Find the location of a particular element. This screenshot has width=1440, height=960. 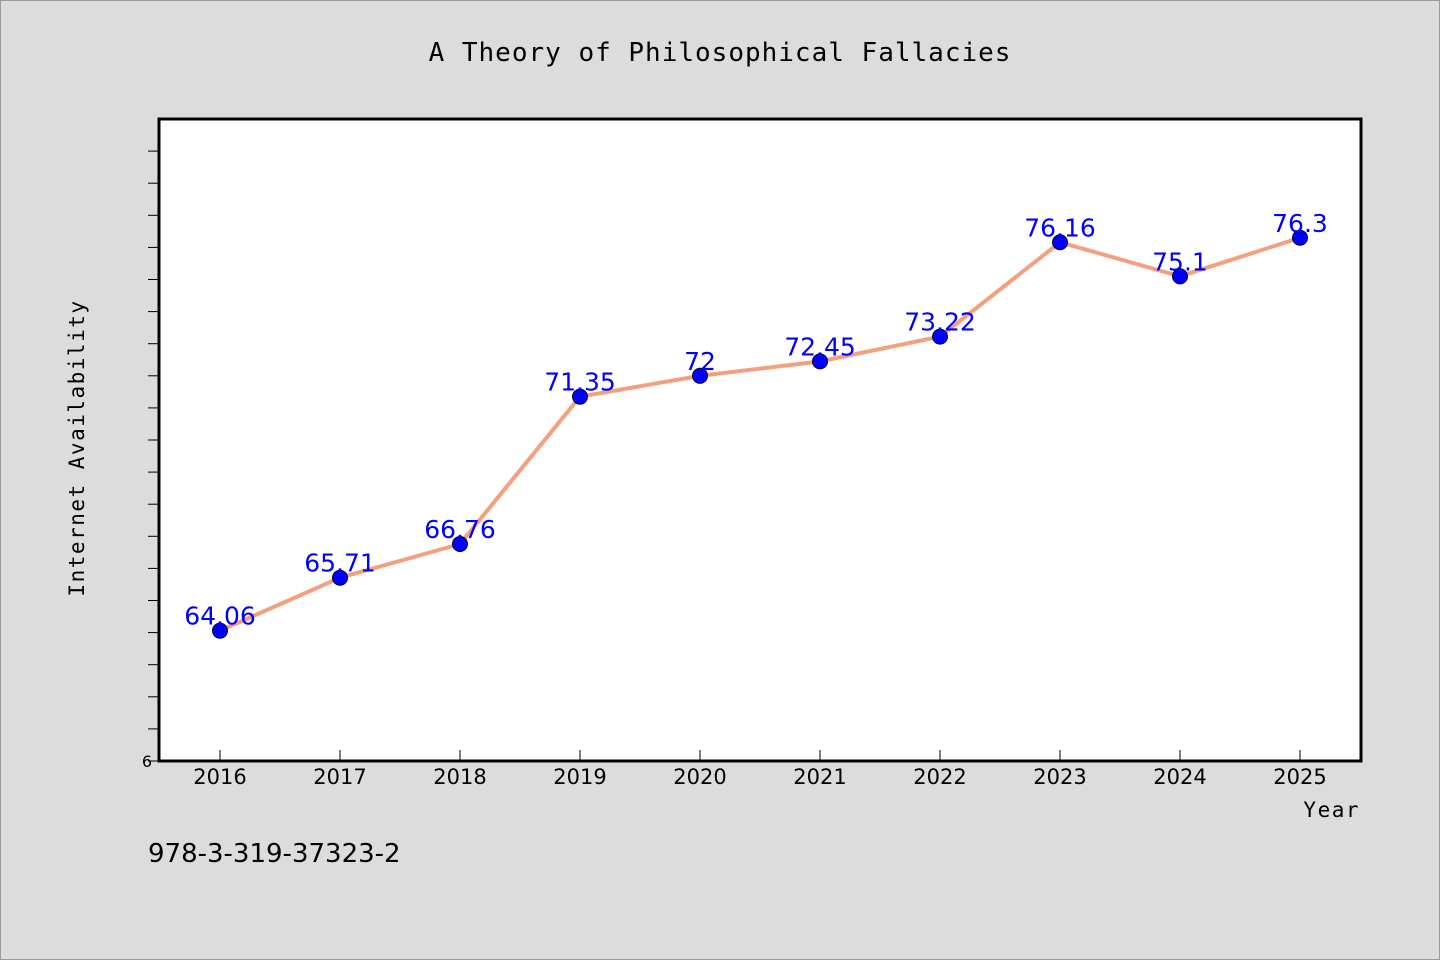

x-axis-title: Year is located at coordinates (1331, 810).